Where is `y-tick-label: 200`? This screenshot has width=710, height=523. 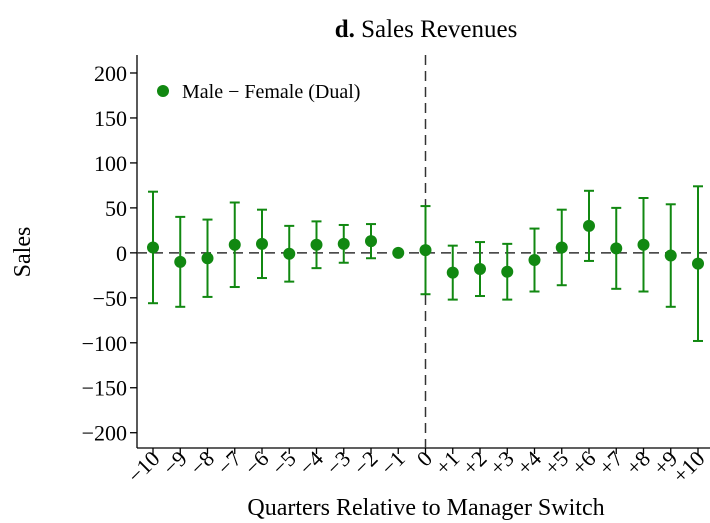 y-tick-label: 200 is located at coordinates (110, 73).